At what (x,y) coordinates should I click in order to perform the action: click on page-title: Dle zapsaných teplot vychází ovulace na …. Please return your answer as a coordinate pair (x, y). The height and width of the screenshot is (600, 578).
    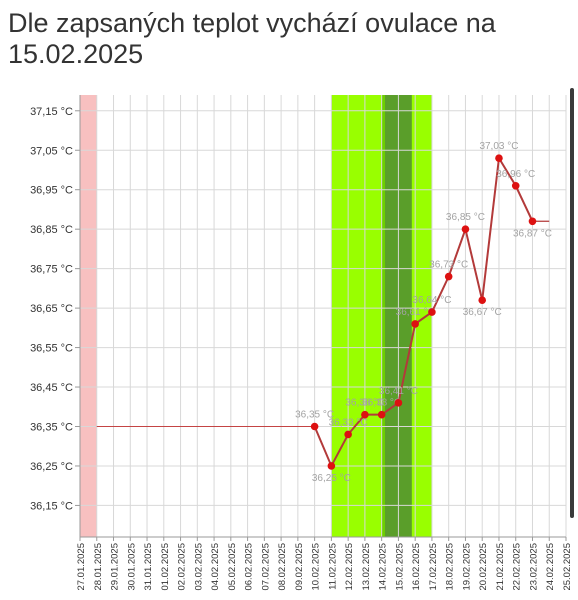
    Looking at the image, I should click on (252, 38).